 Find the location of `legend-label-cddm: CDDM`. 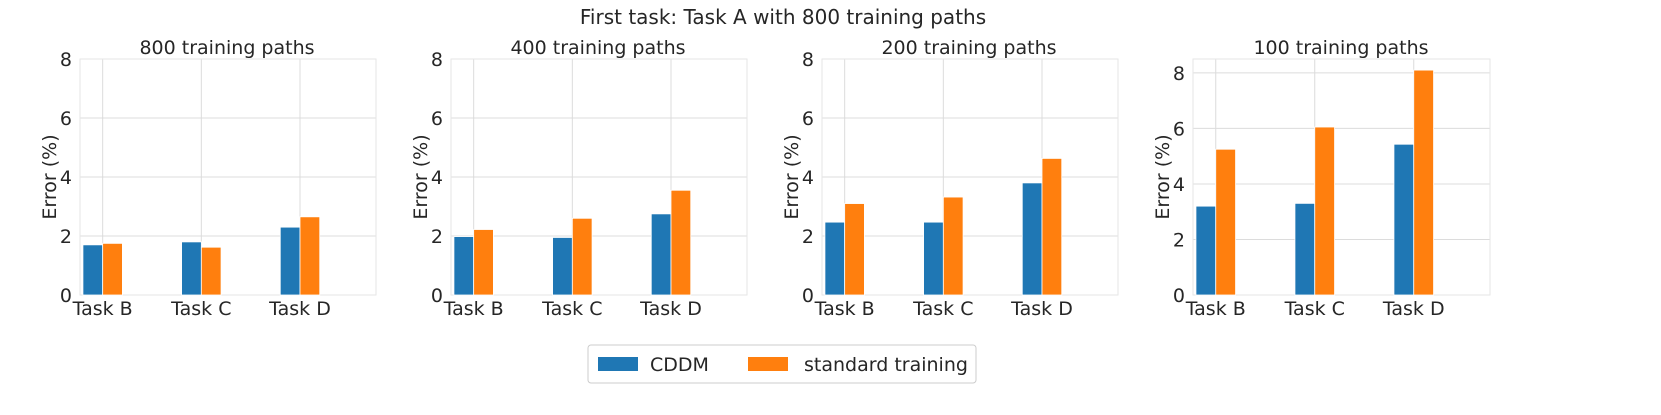

legend-label-cddm: CDDM is located at coordinates (679, 365).